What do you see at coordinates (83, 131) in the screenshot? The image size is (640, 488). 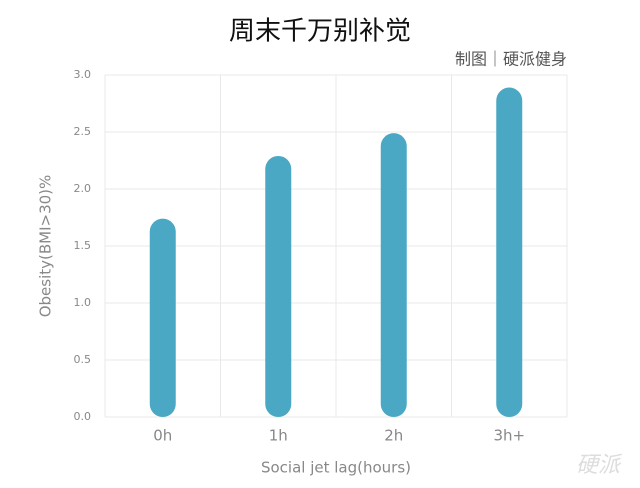 I see `y-tick-label: 2.5` at bounding box center [83, 131].